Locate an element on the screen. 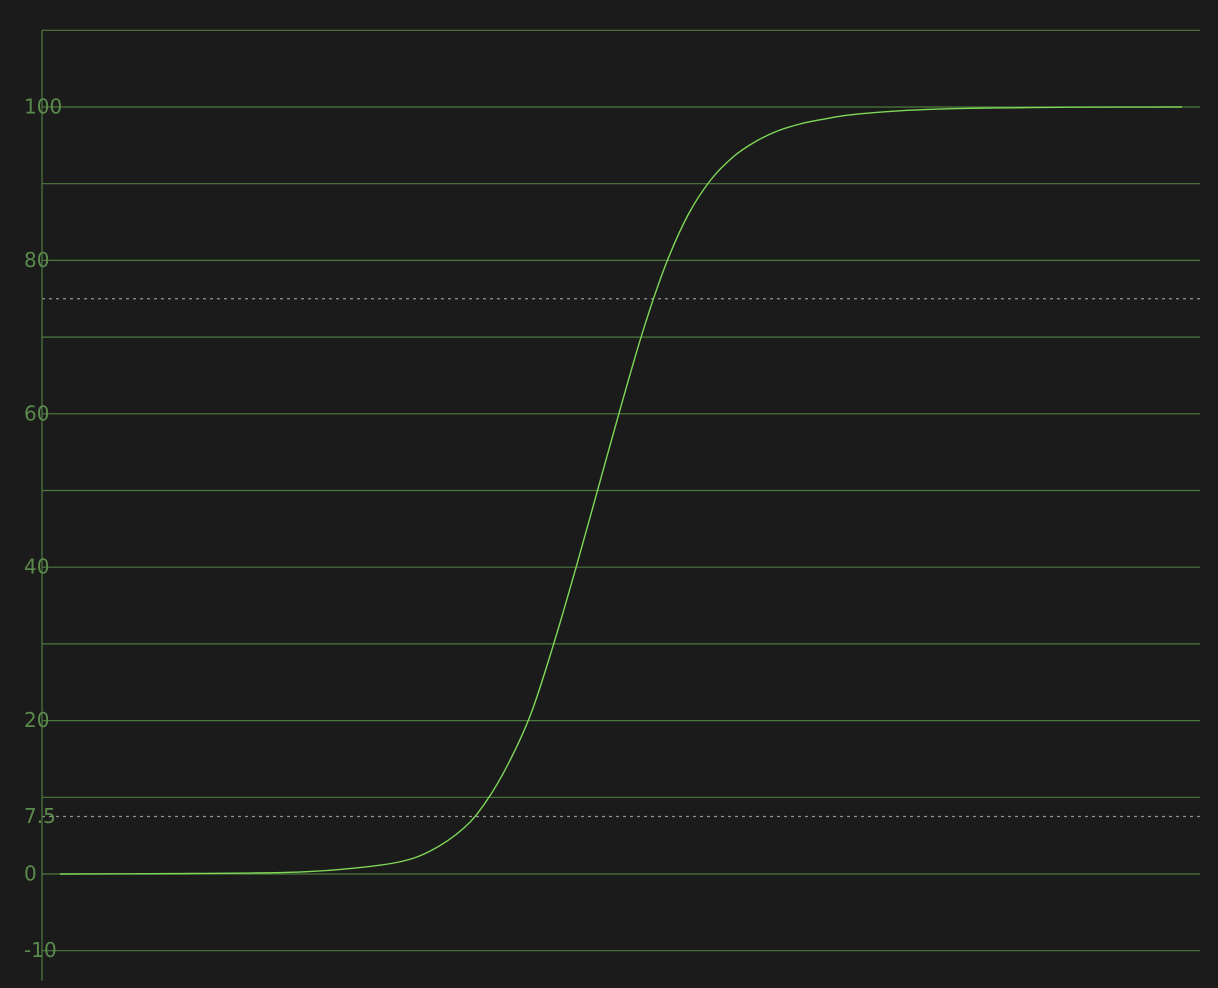 The height and width of the screenshot is (988, 1218). y-tick-label: 80 is located at coordinates (36, 260).